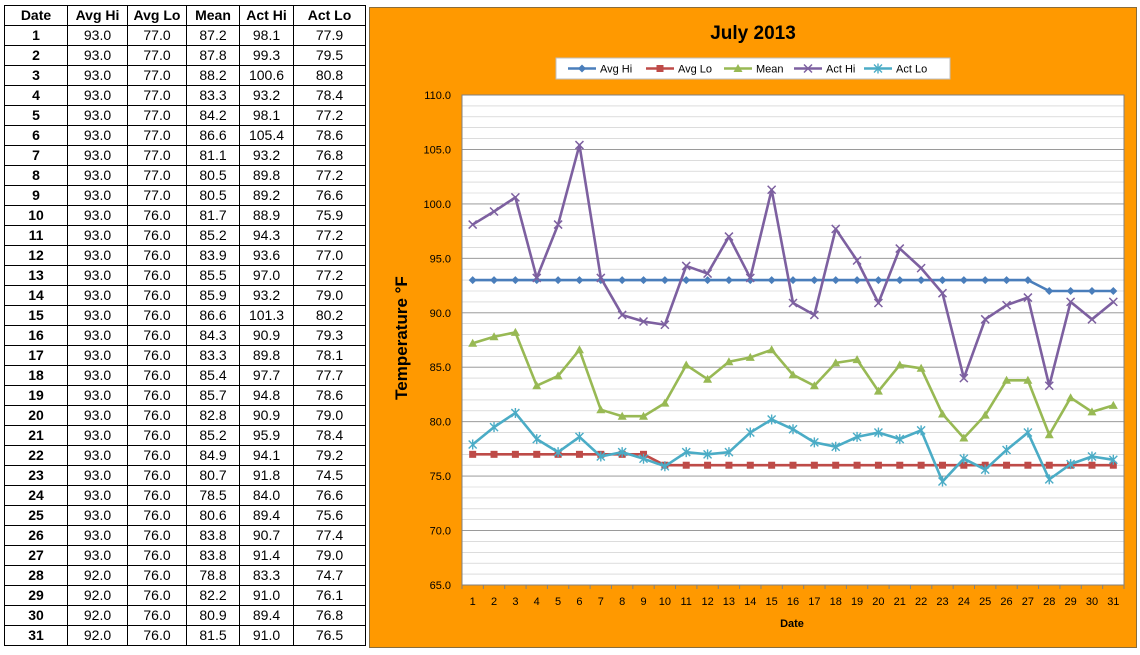 Image resolution: width=1140 pixels, height=655 pixels. Describe the element at coordinates (36, 175) in the screenshot. I see `table-cell: 8` at that location.